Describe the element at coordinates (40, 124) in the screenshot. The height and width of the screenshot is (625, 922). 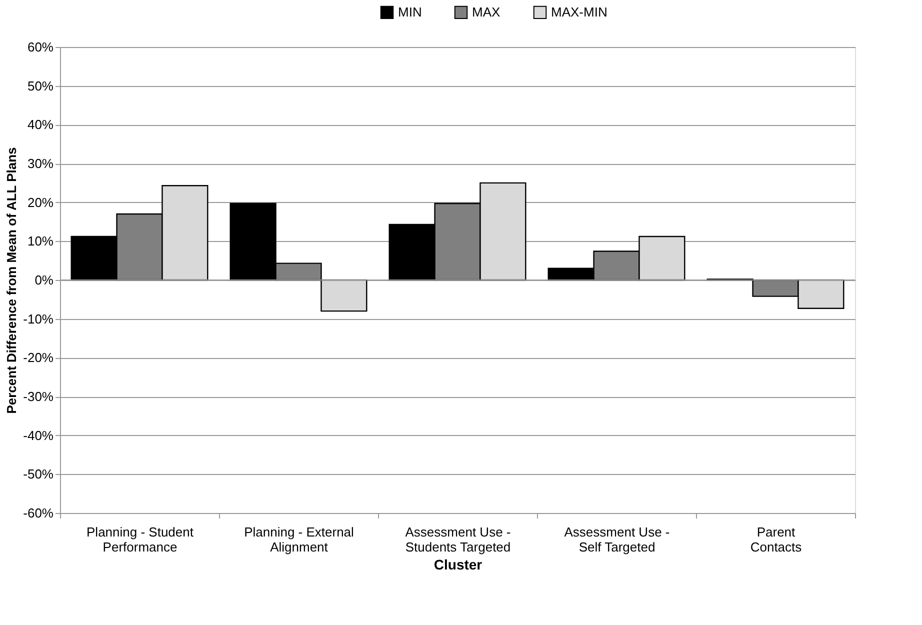
I see `y-tick-label: 40%` at that location.